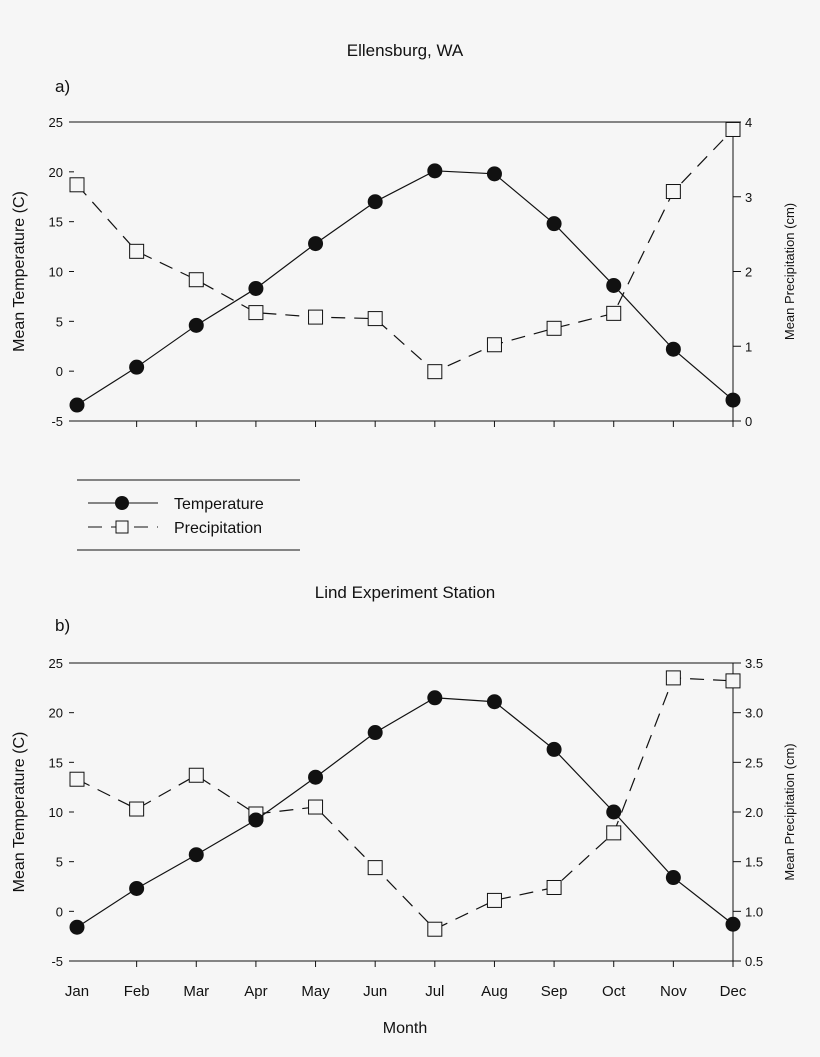 Image resolution: width=820 pixels, height=1057 pixels. What do you see at coordinates (434, 991) in the screenshot?
I see `x-tick-label: Jul` at bounding box center [434, 991].